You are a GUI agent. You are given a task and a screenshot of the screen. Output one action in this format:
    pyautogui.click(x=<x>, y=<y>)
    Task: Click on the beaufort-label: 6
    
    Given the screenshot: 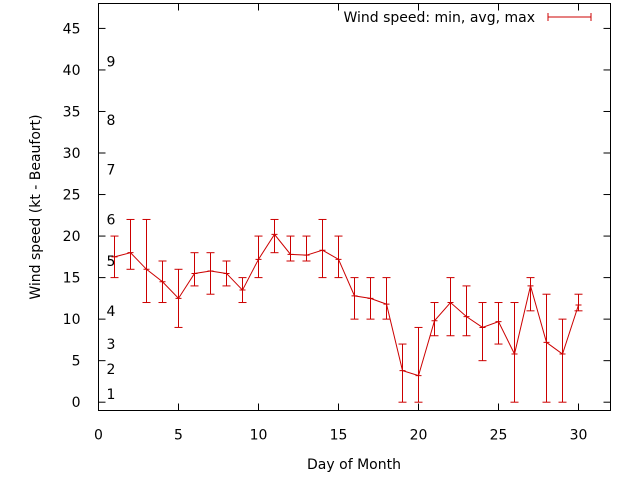 What is the action you would take?
    pyautogui.click(x=111, y=220)
    